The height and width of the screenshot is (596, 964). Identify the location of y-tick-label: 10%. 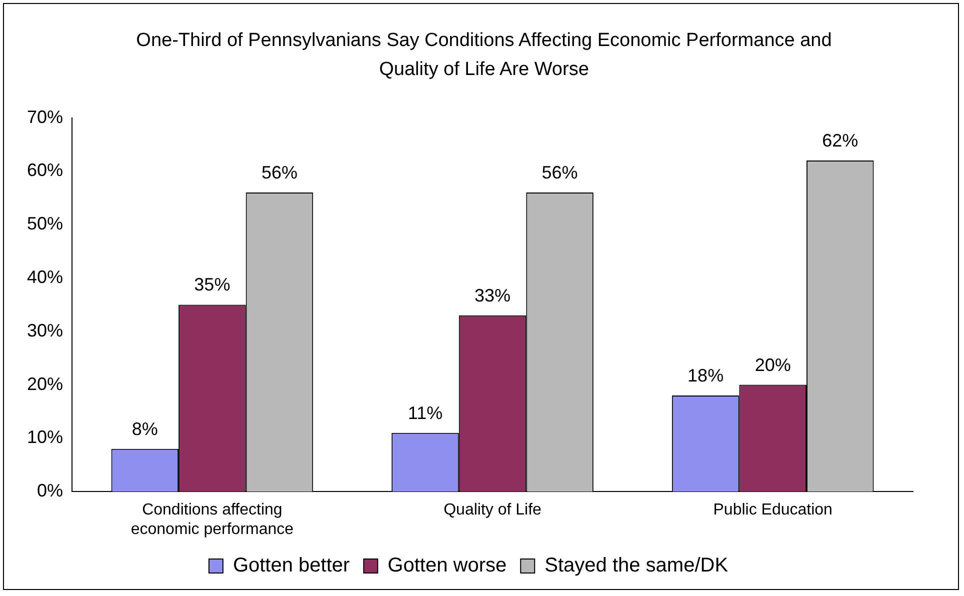
(45, 437).